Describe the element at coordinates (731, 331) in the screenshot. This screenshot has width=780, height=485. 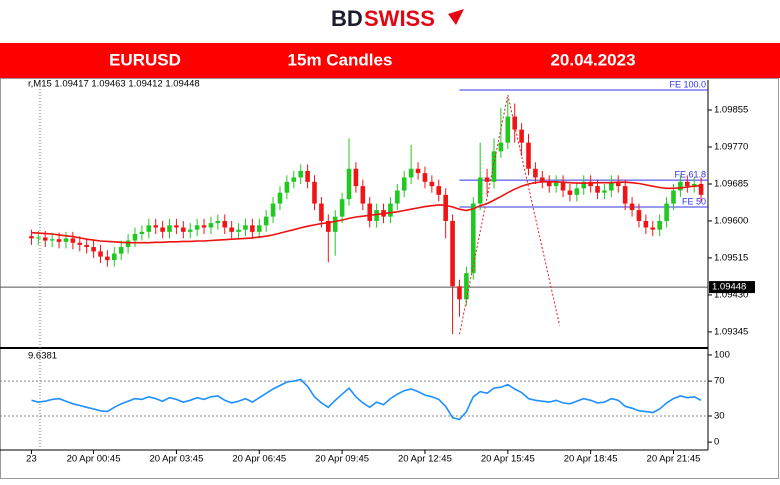
I see `y-tick-label: 1.09345` at that location.